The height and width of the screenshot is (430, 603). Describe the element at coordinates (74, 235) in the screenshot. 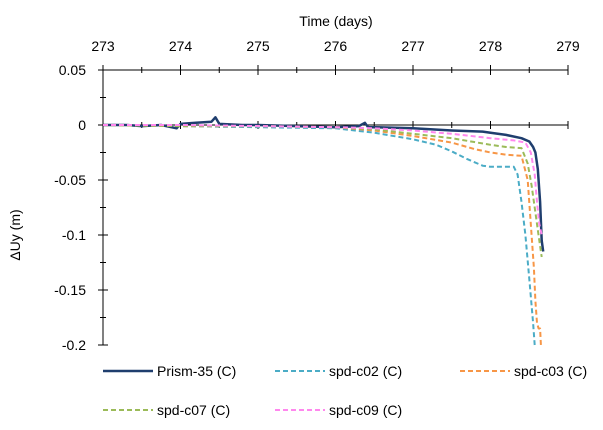

I see `y-tick-label: -0.1` at that location.